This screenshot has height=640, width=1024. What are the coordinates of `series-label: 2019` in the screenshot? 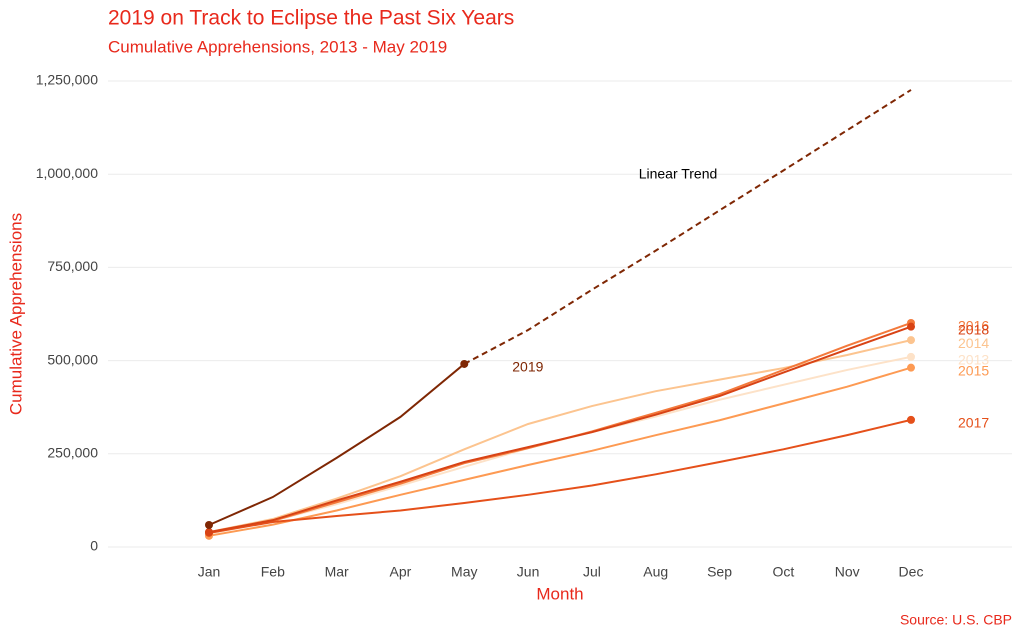 It's located at (527, 367).